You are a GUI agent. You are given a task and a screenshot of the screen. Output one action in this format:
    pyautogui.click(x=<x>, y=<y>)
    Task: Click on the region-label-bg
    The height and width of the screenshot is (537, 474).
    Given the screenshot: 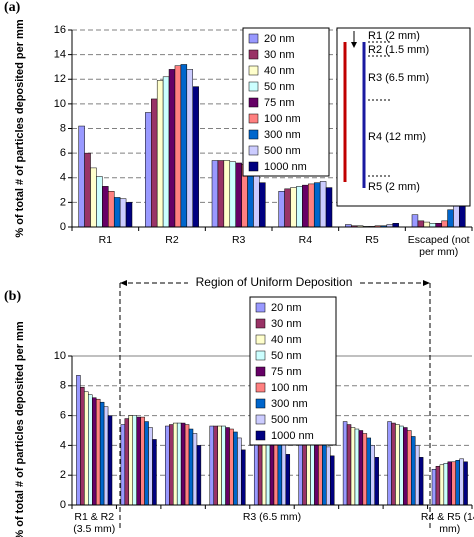 What is the action you would take?
    pyautogui.click(x=274, y=283)
    